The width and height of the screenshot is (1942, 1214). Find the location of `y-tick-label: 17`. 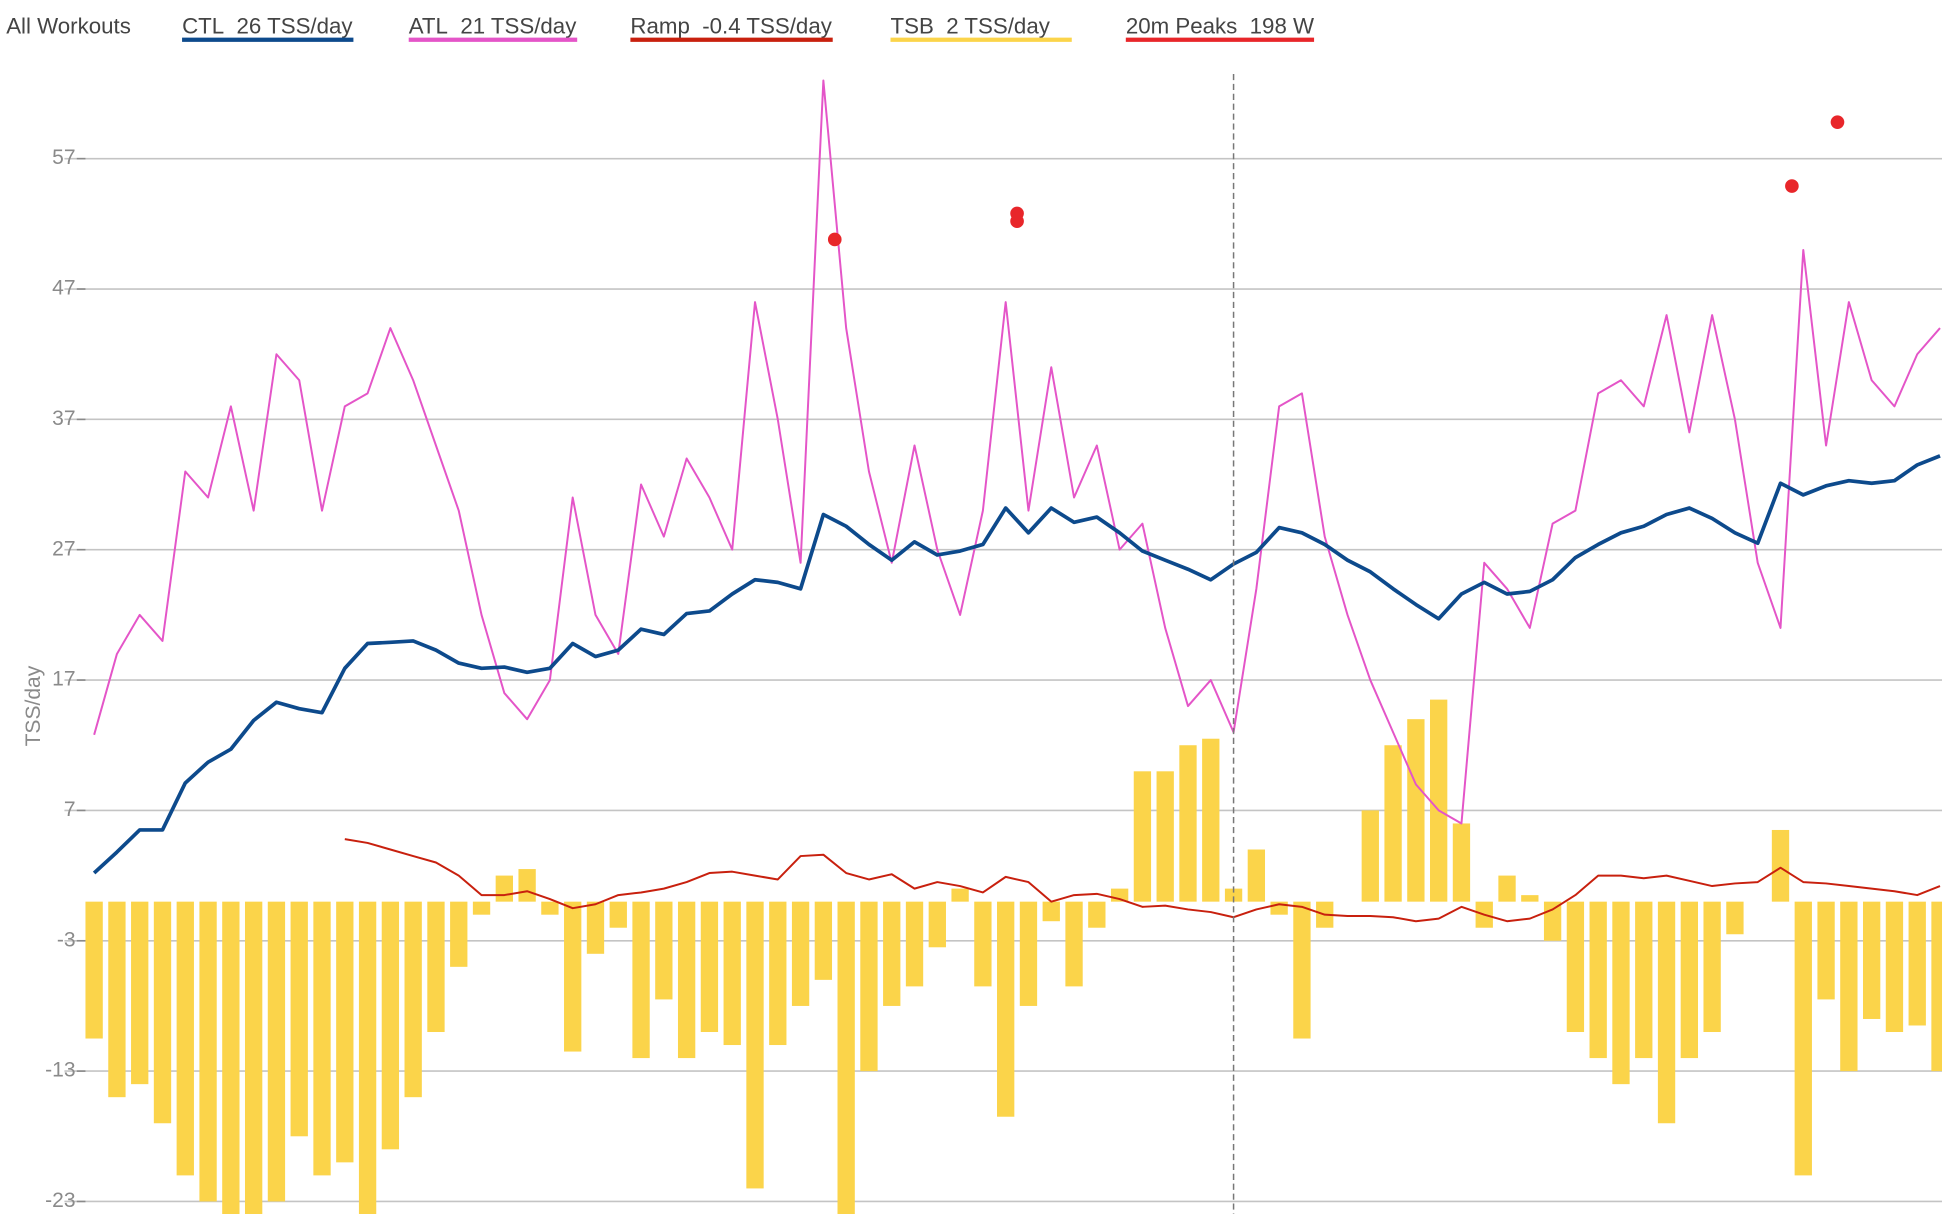

y-tick-label: 17 is located at coordinates (63, 679).